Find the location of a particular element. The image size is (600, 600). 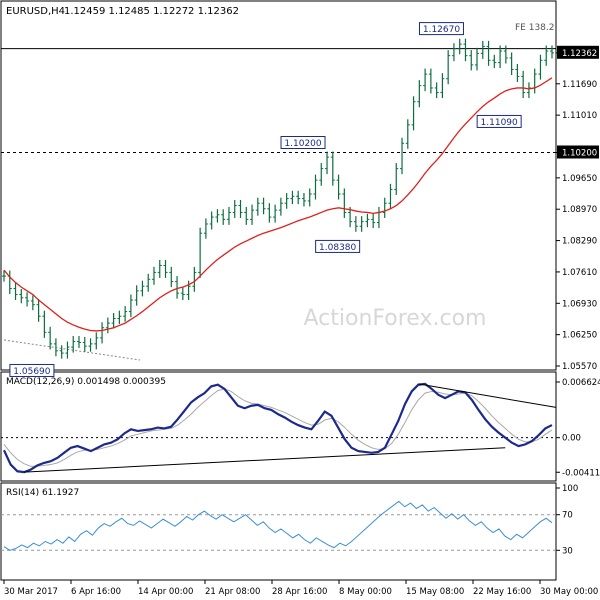

x-tick-label: 8 May 00:00 is located at coordinates (365, 592).